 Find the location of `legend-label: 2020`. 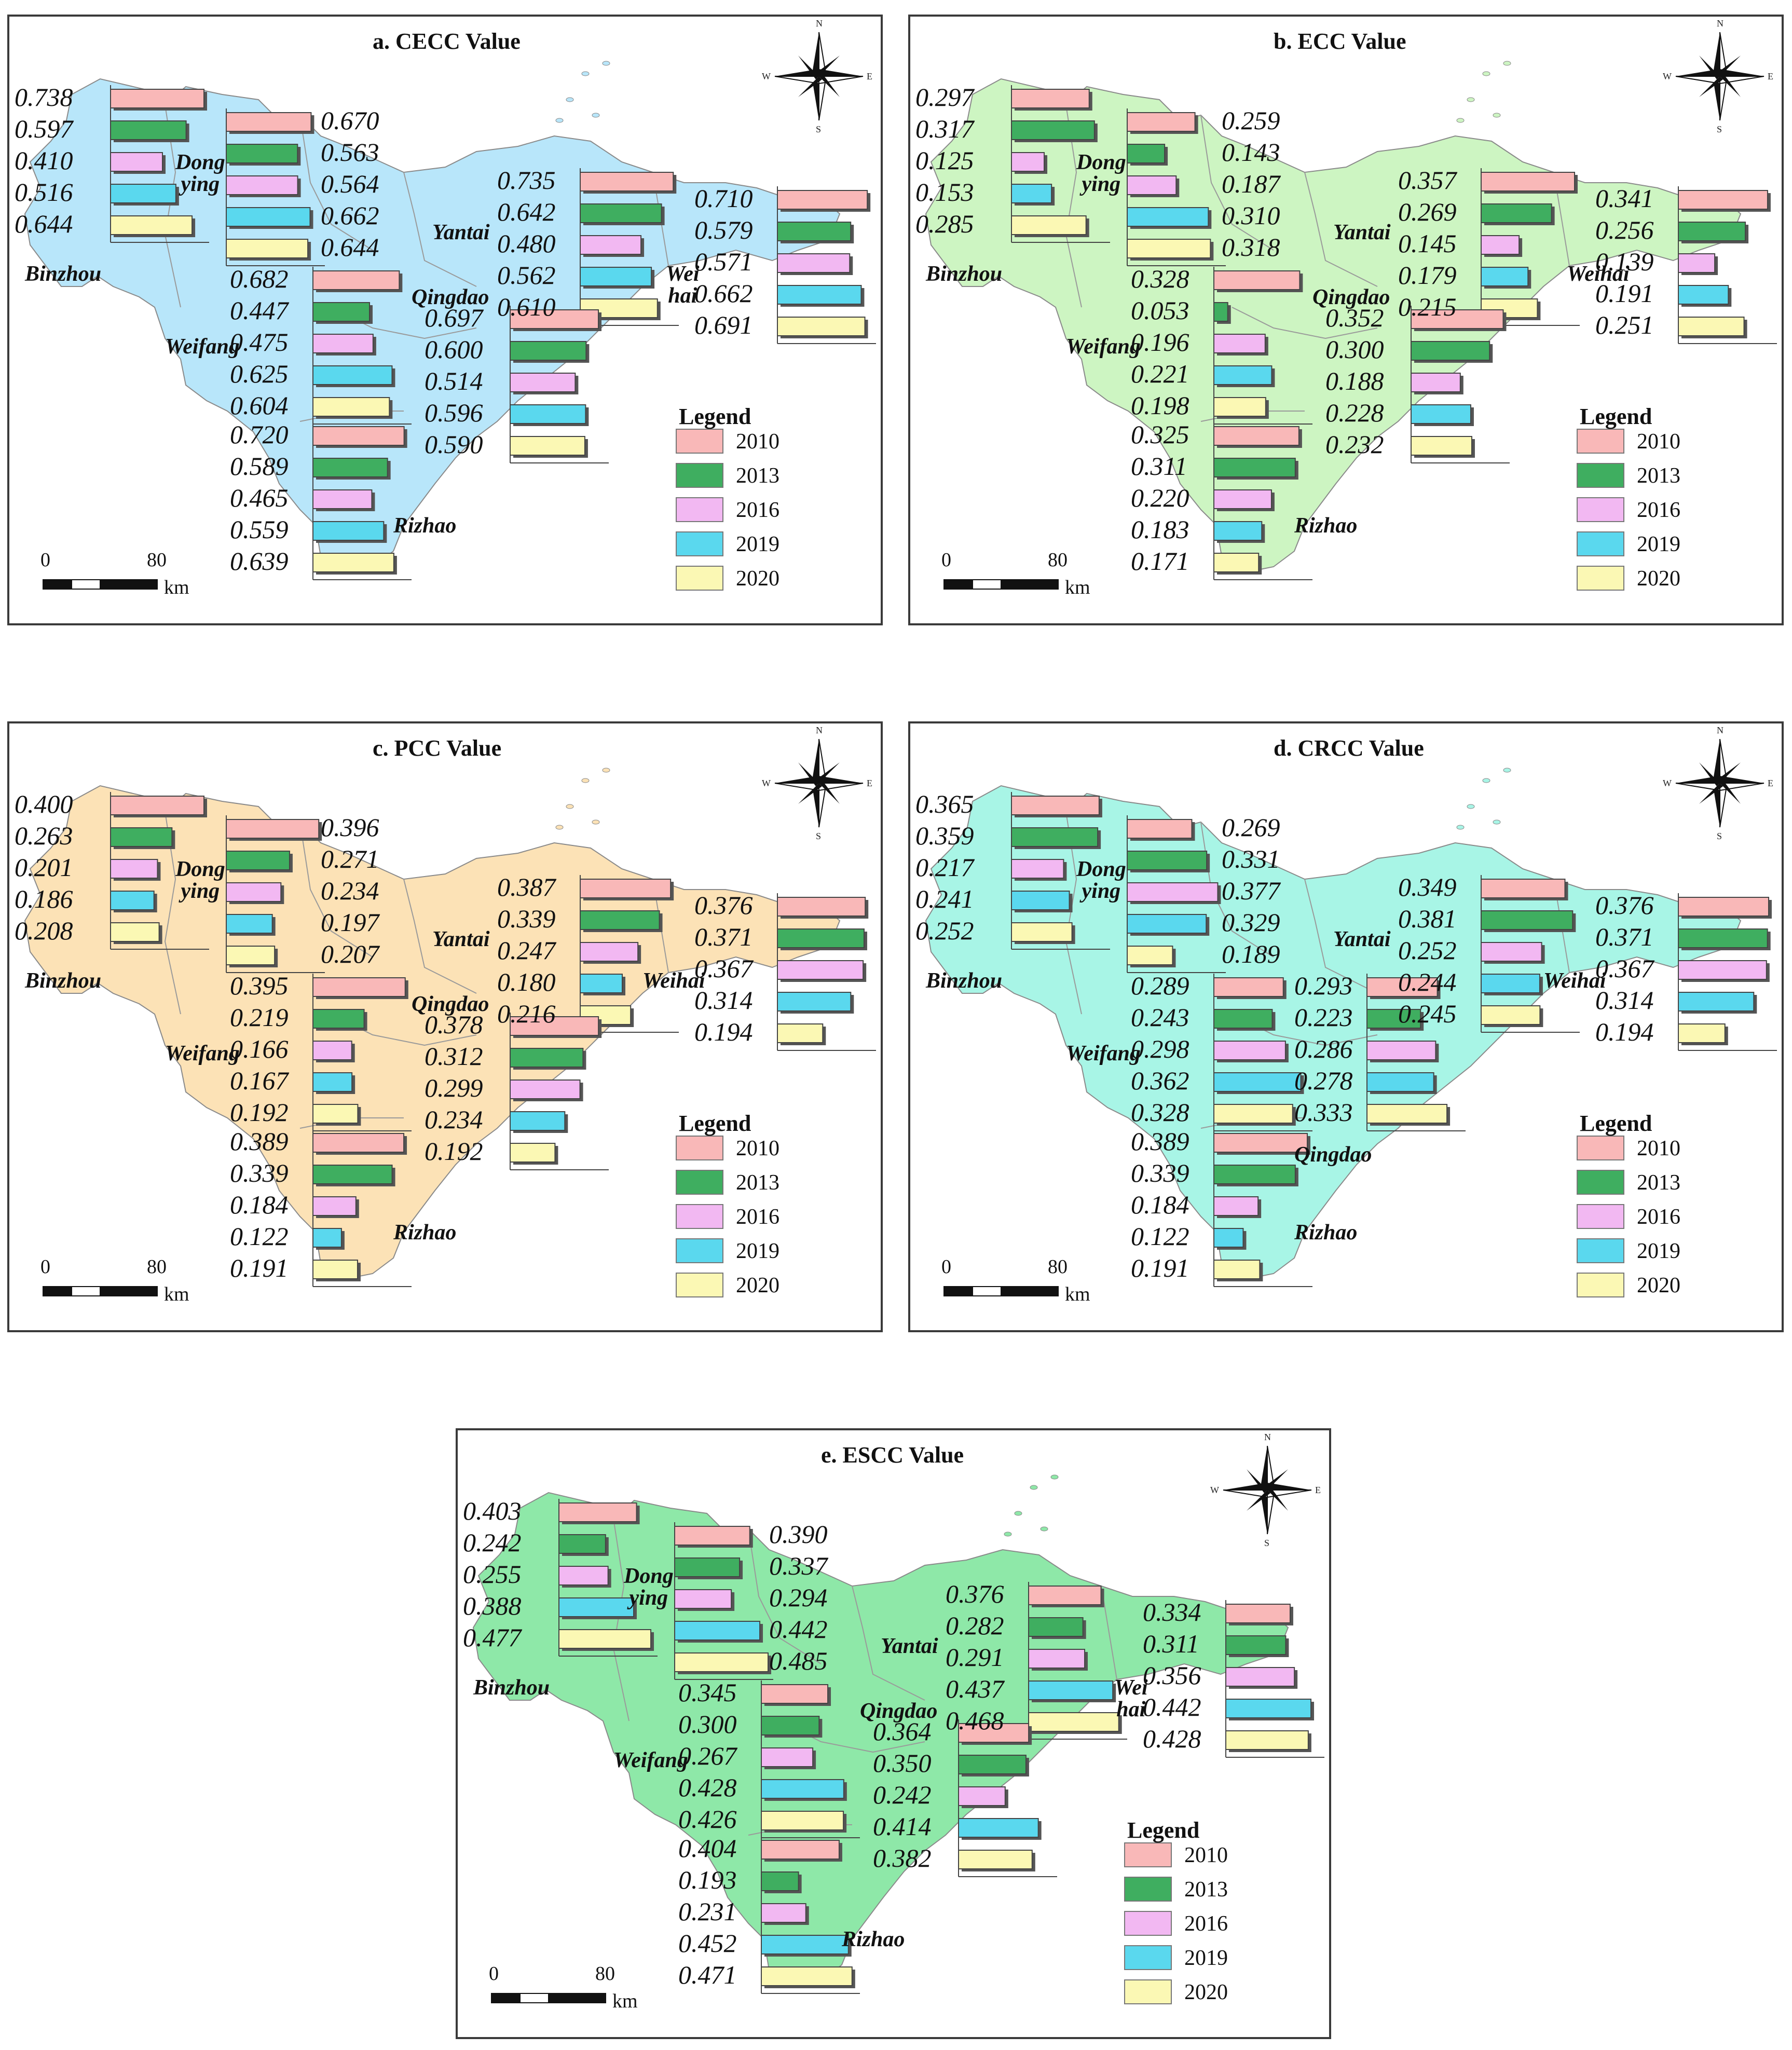

legend-label: 2020 is located at coordinates (1206, 1992).